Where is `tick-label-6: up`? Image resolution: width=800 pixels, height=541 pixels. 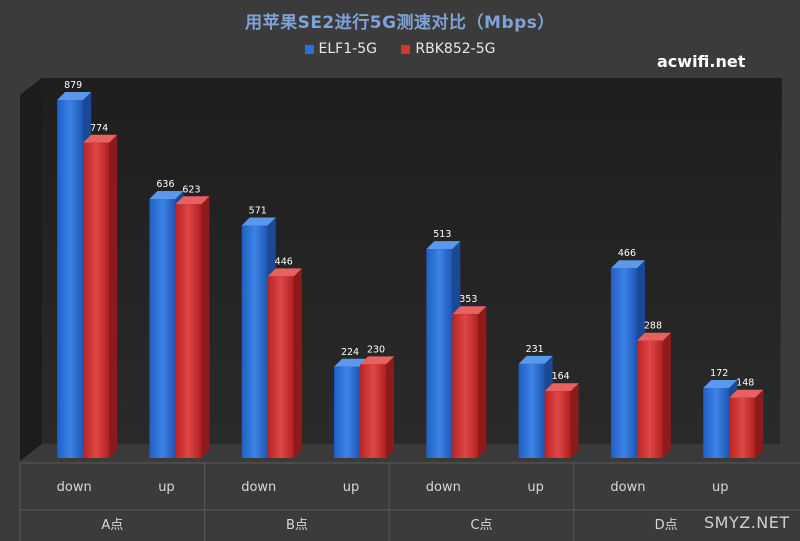
tick-label-6: up is located at coordinates (535, 487).